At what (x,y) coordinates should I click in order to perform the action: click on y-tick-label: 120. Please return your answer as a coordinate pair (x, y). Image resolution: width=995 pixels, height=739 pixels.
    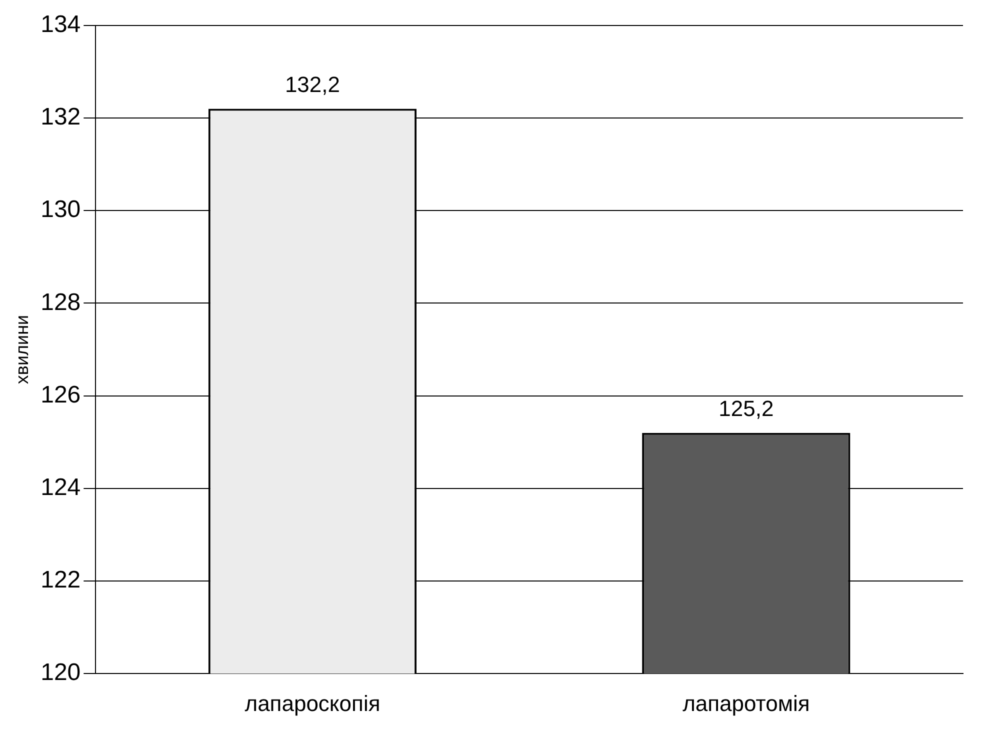
    Looking at the image, I should click on (60, 672).